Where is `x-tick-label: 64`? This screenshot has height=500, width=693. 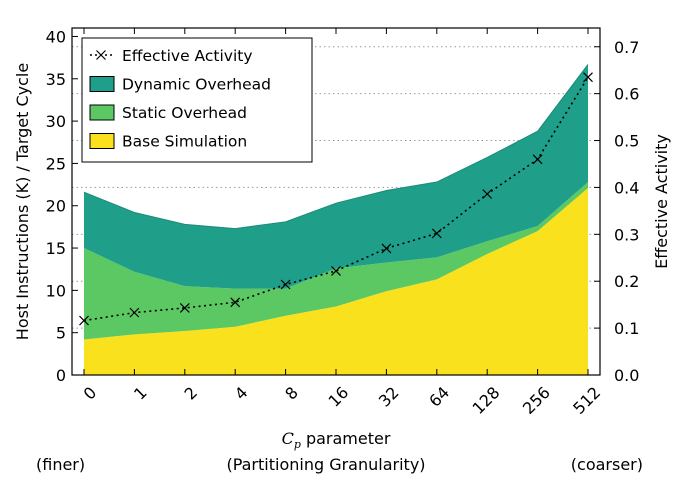 x-tick-label: 64 is located at coordinates (439, 397).